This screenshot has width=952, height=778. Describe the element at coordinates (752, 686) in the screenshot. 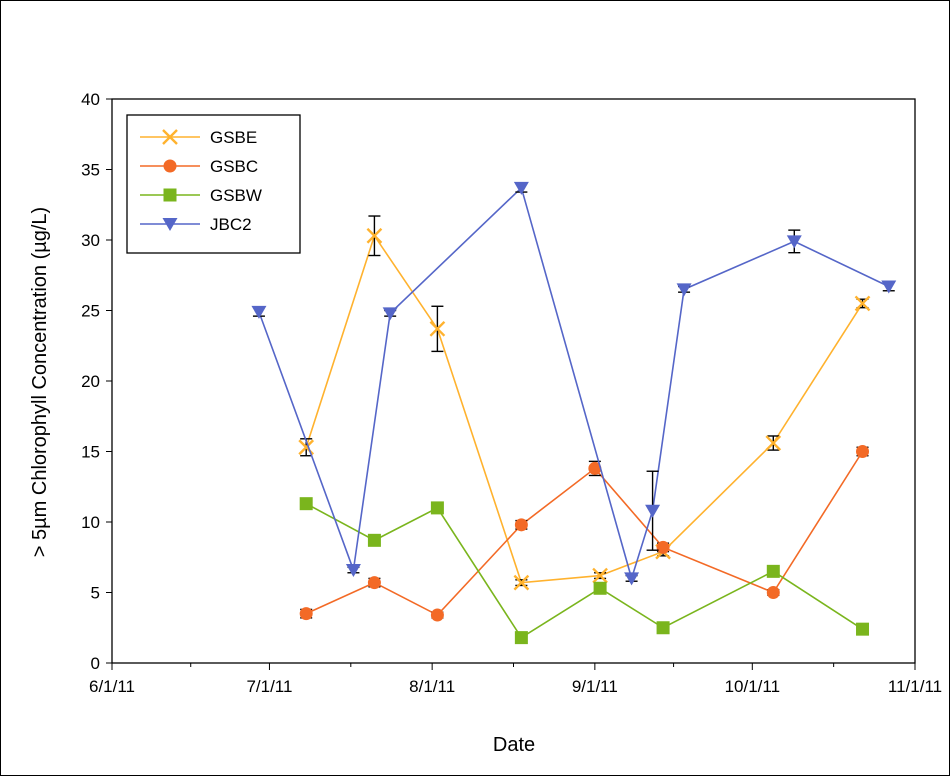

I see `x-tick-label: 10/1/11` at that location.